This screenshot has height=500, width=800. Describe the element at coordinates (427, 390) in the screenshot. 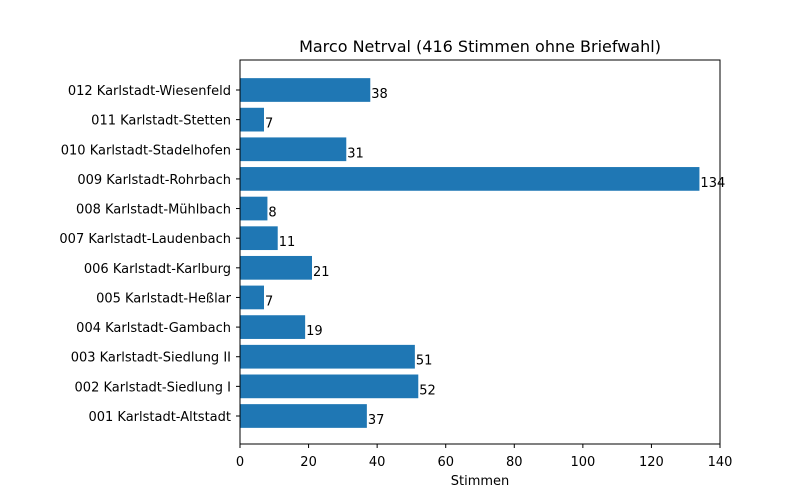

I see `data-label: 52` at that location.